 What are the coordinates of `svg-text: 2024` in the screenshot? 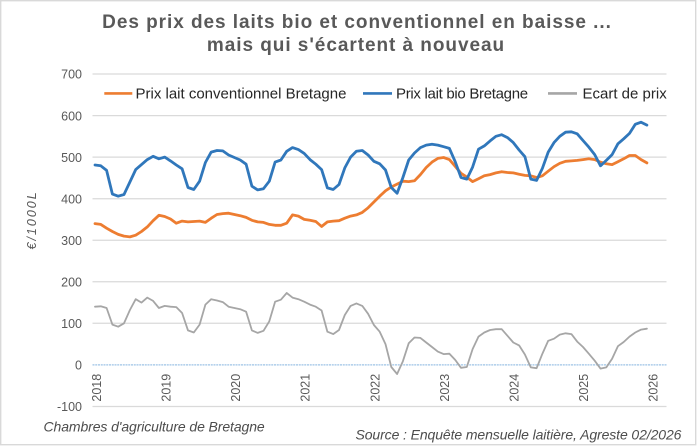 It's located at (515, 388).